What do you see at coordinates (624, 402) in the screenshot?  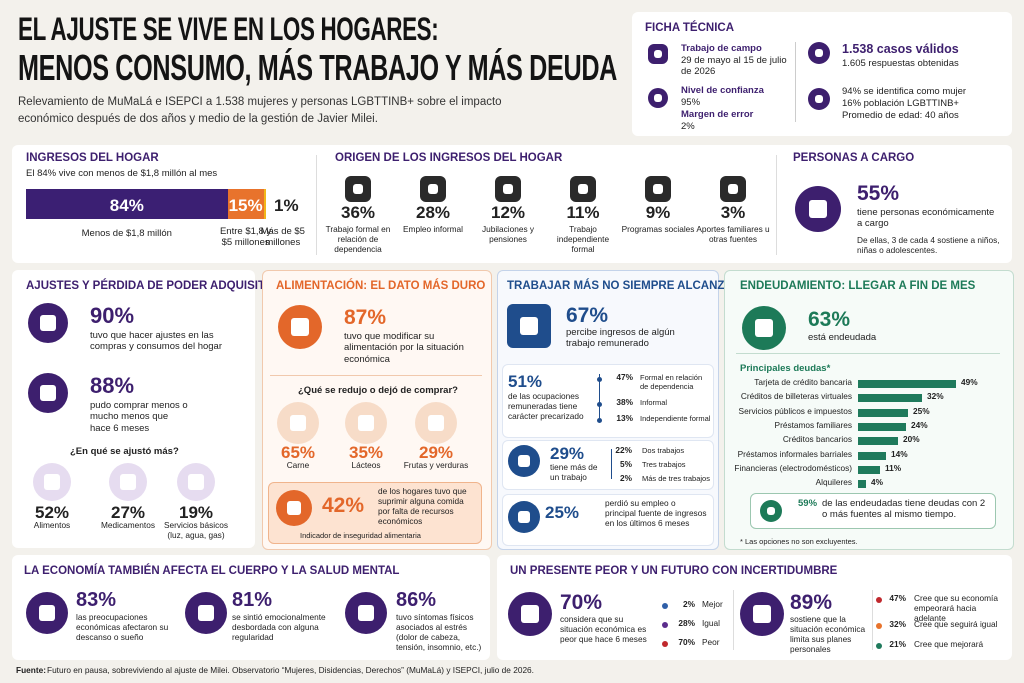 I see `breakdown-value: 38%` at bounding box center [624, 402].